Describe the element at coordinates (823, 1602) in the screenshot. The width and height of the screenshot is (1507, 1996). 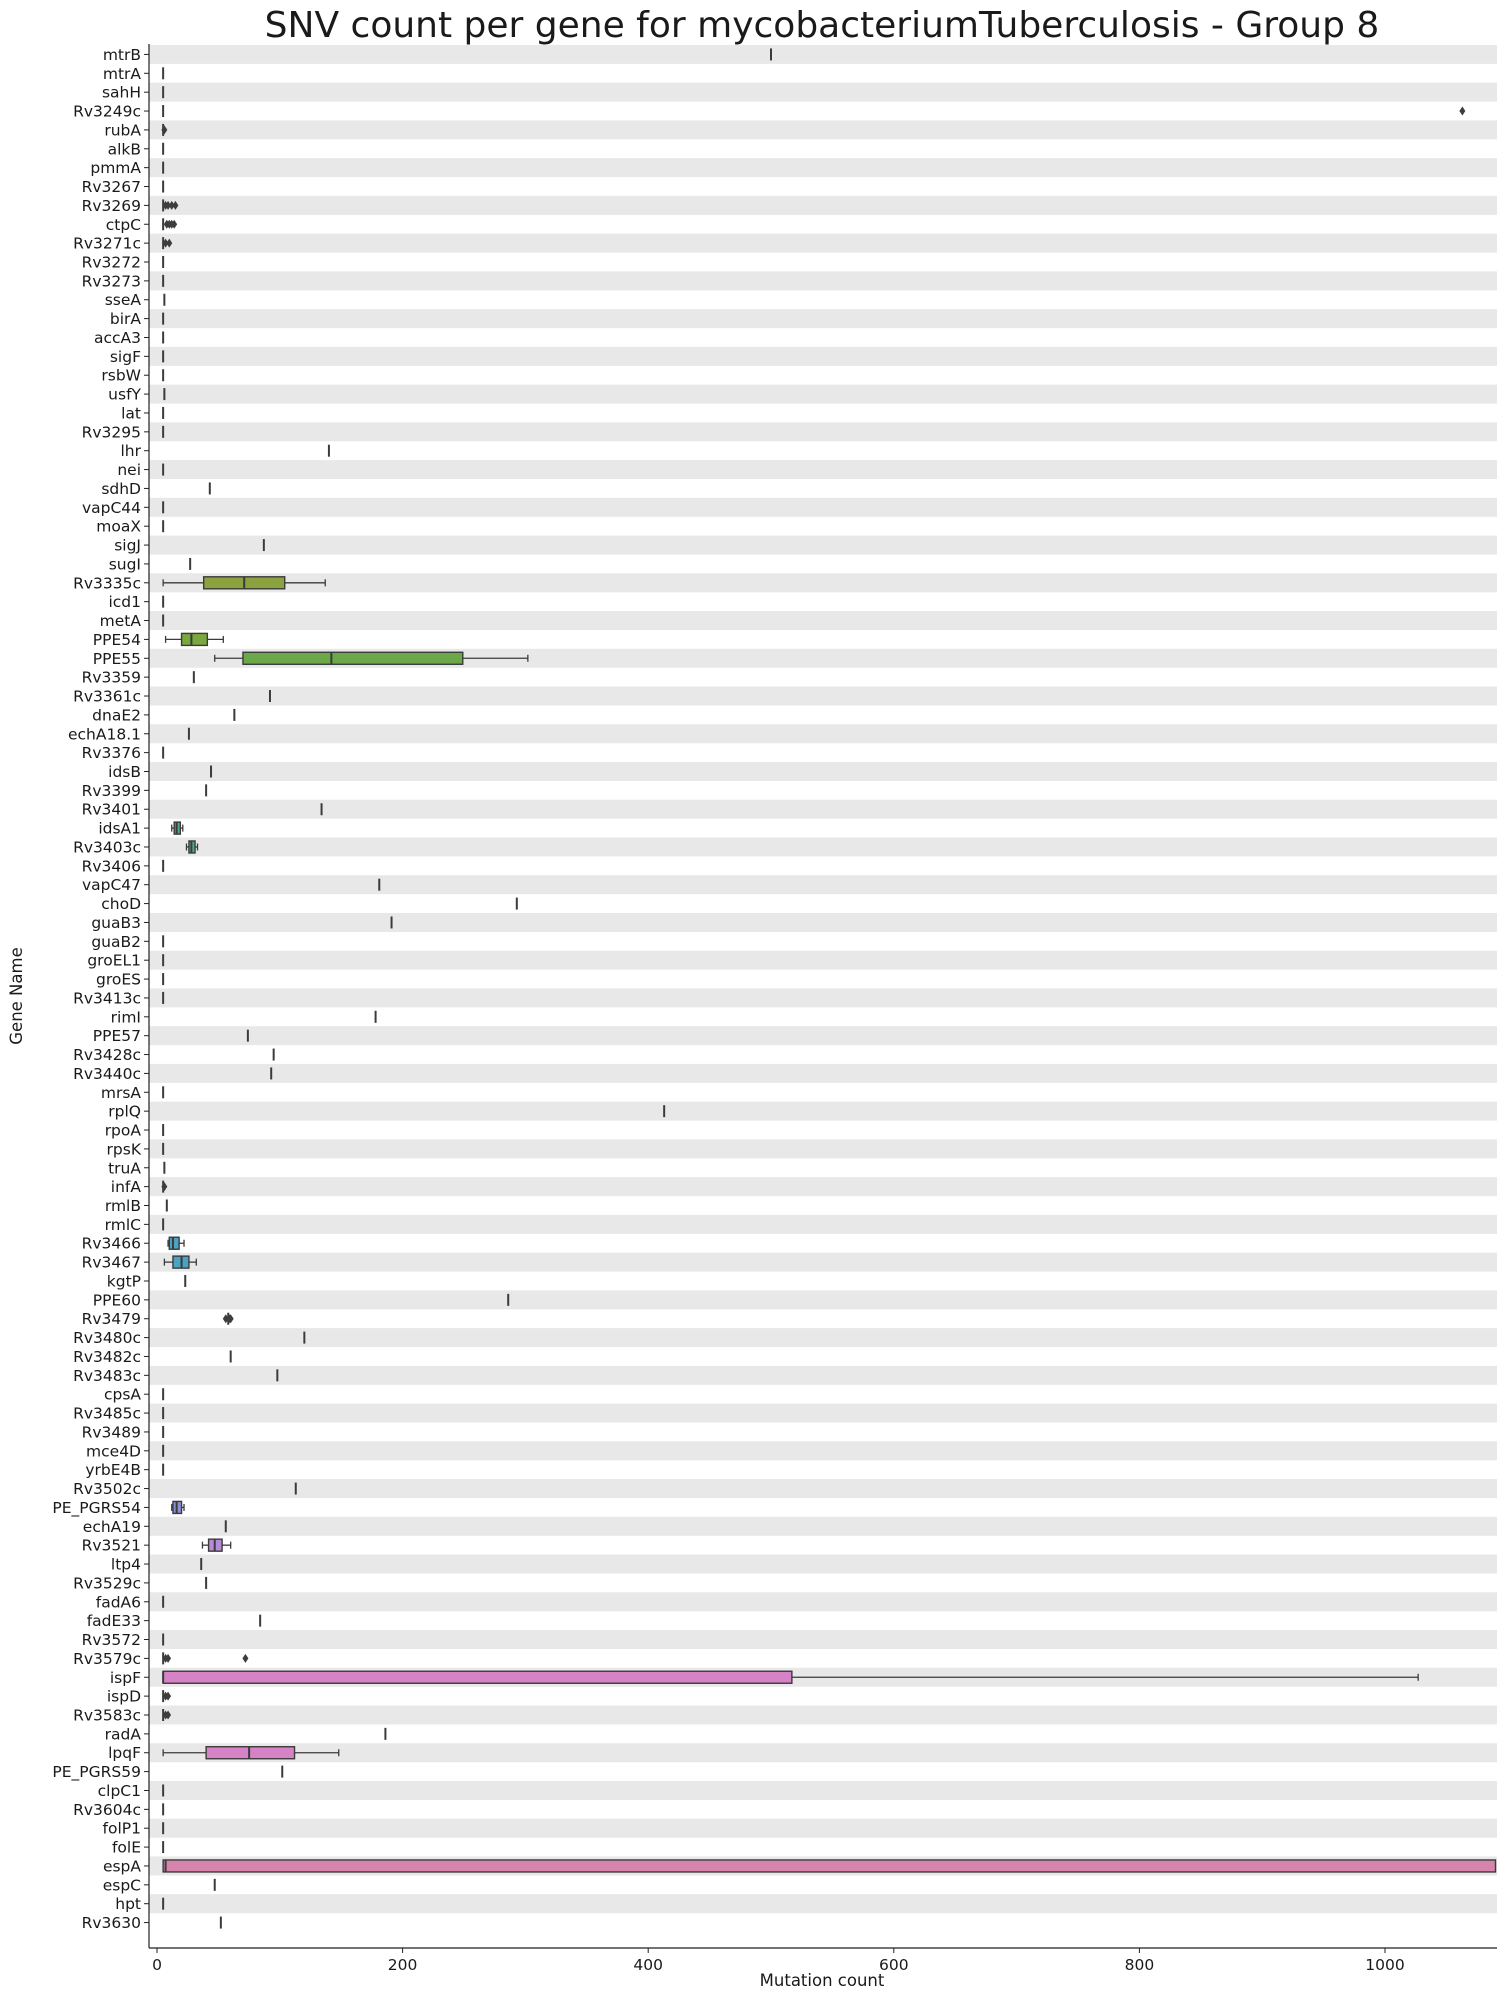
I see `row-band-fada6` at that location.